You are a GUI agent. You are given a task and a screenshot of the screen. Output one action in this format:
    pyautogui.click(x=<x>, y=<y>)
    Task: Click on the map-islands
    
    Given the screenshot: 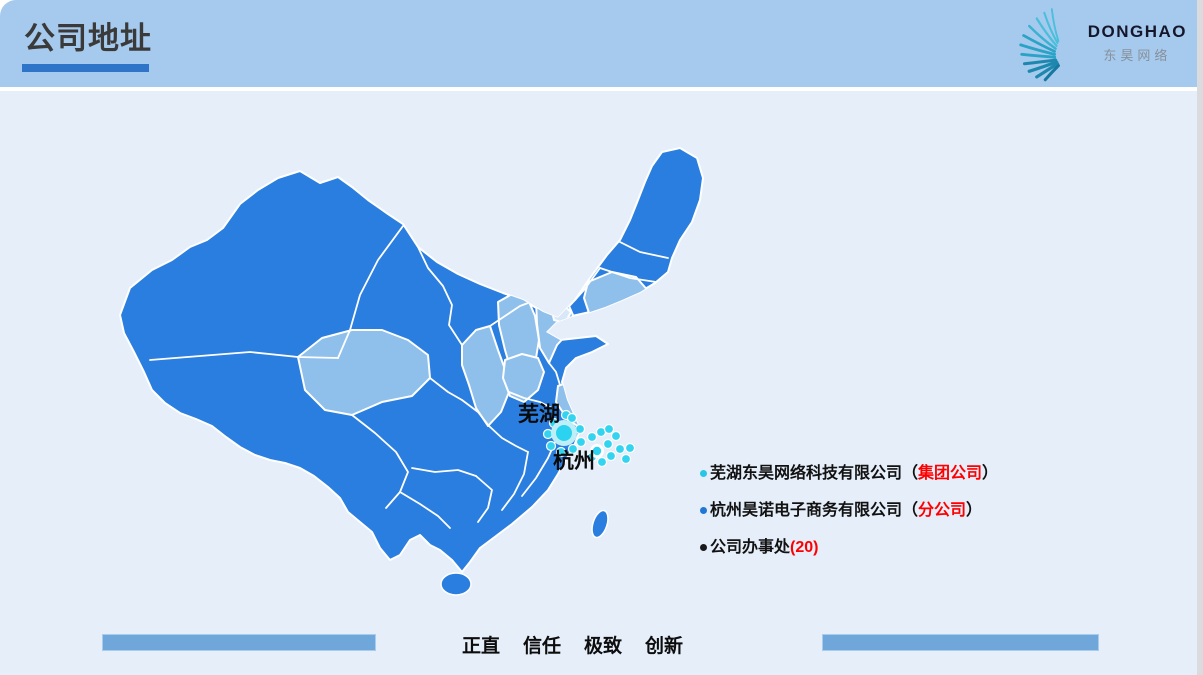 What is the action you would take?
    pyautogui.click(x=524, y=552)
    